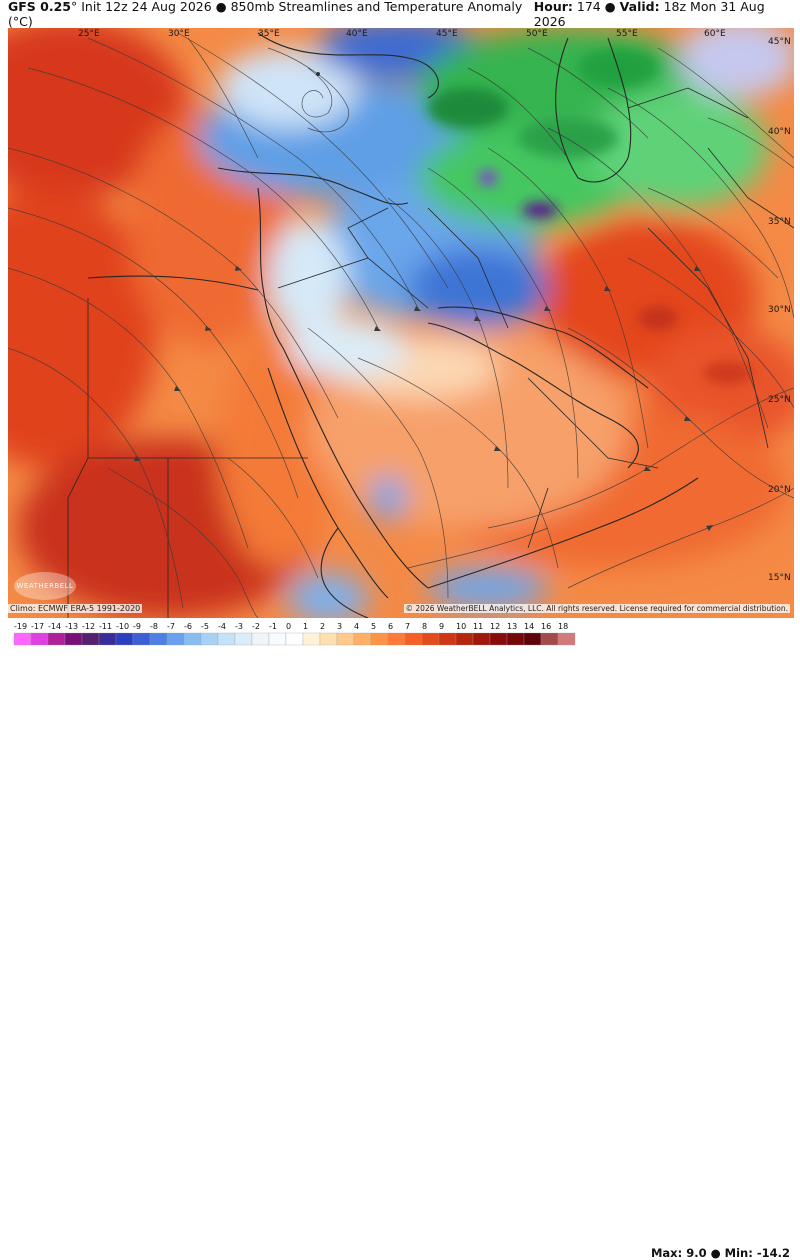 The image size is (800, 1260). What do you see at coordinates (305, 626) in the screenshot?
I see `colorbar-label: 1` at bounding box center [305, 626].